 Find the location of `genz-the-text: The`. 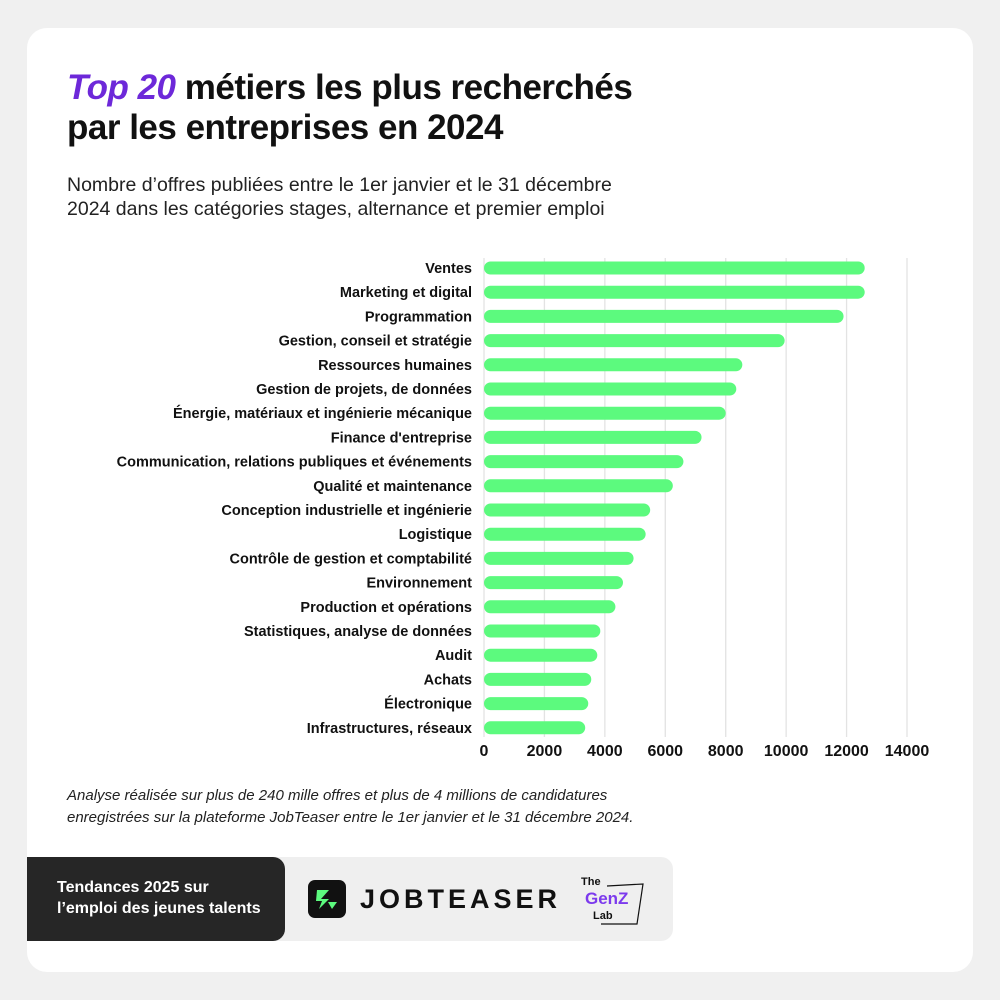

genz-the-text: The is located at coordinates (591, 882).